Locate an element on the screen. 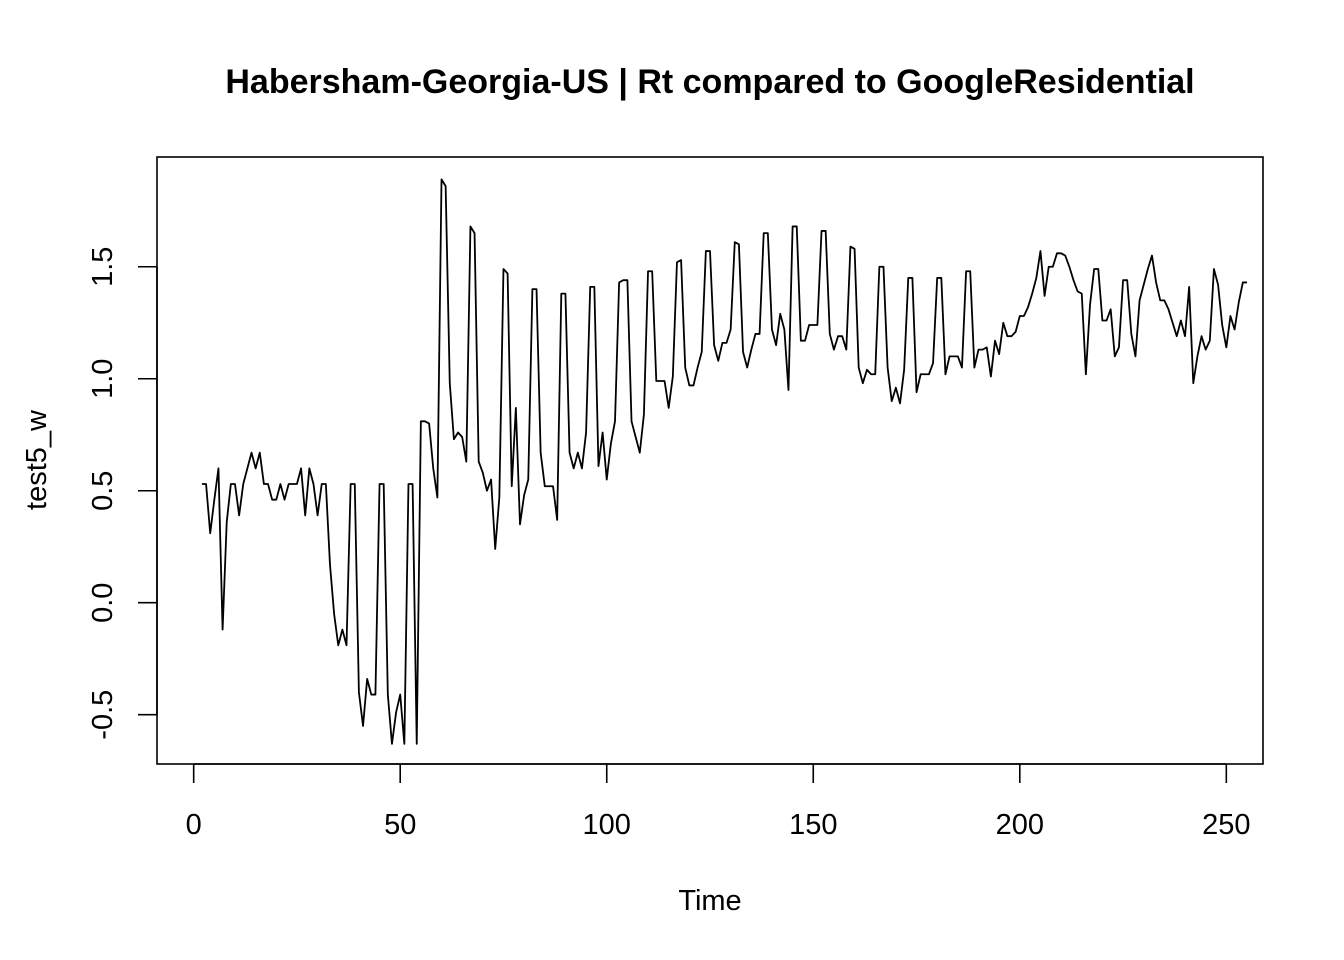 The image size is (1344, 960). x-axis: 0 50 100 150 200 250 is located at coordinates (718, 802).